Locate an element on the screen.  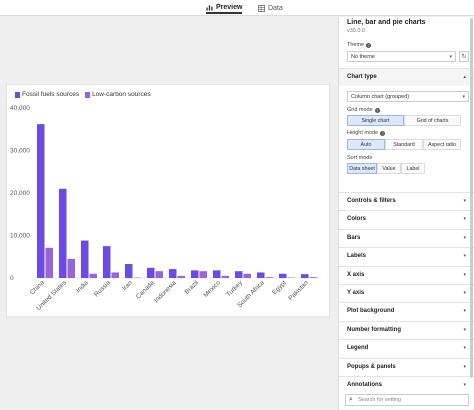
theme-select-value: No theme is located at coordinates (363, 57).